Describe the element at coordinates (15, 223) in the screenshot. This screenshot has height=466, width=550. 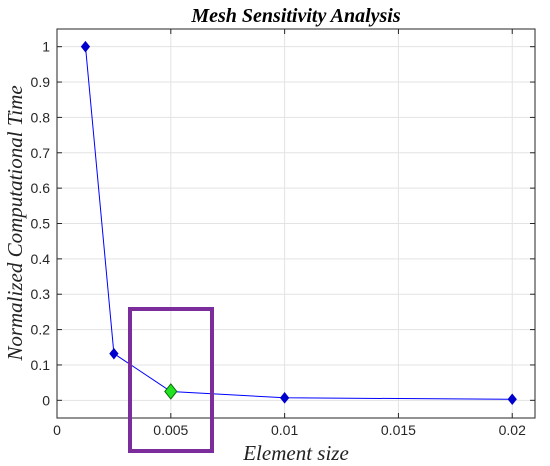
I see `y-axis-label: Normalized Computational Time` at that location.